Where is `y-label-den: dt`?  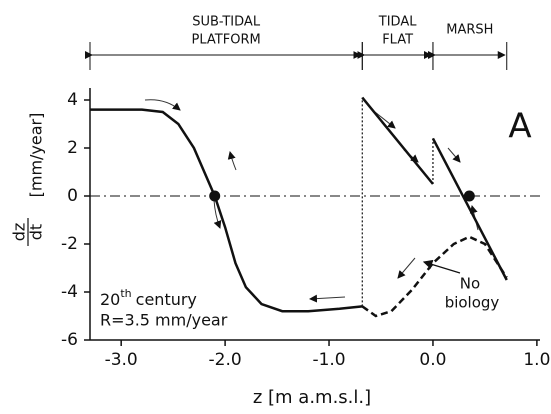 y-label-den: dt is located at coordinates (36, 232).